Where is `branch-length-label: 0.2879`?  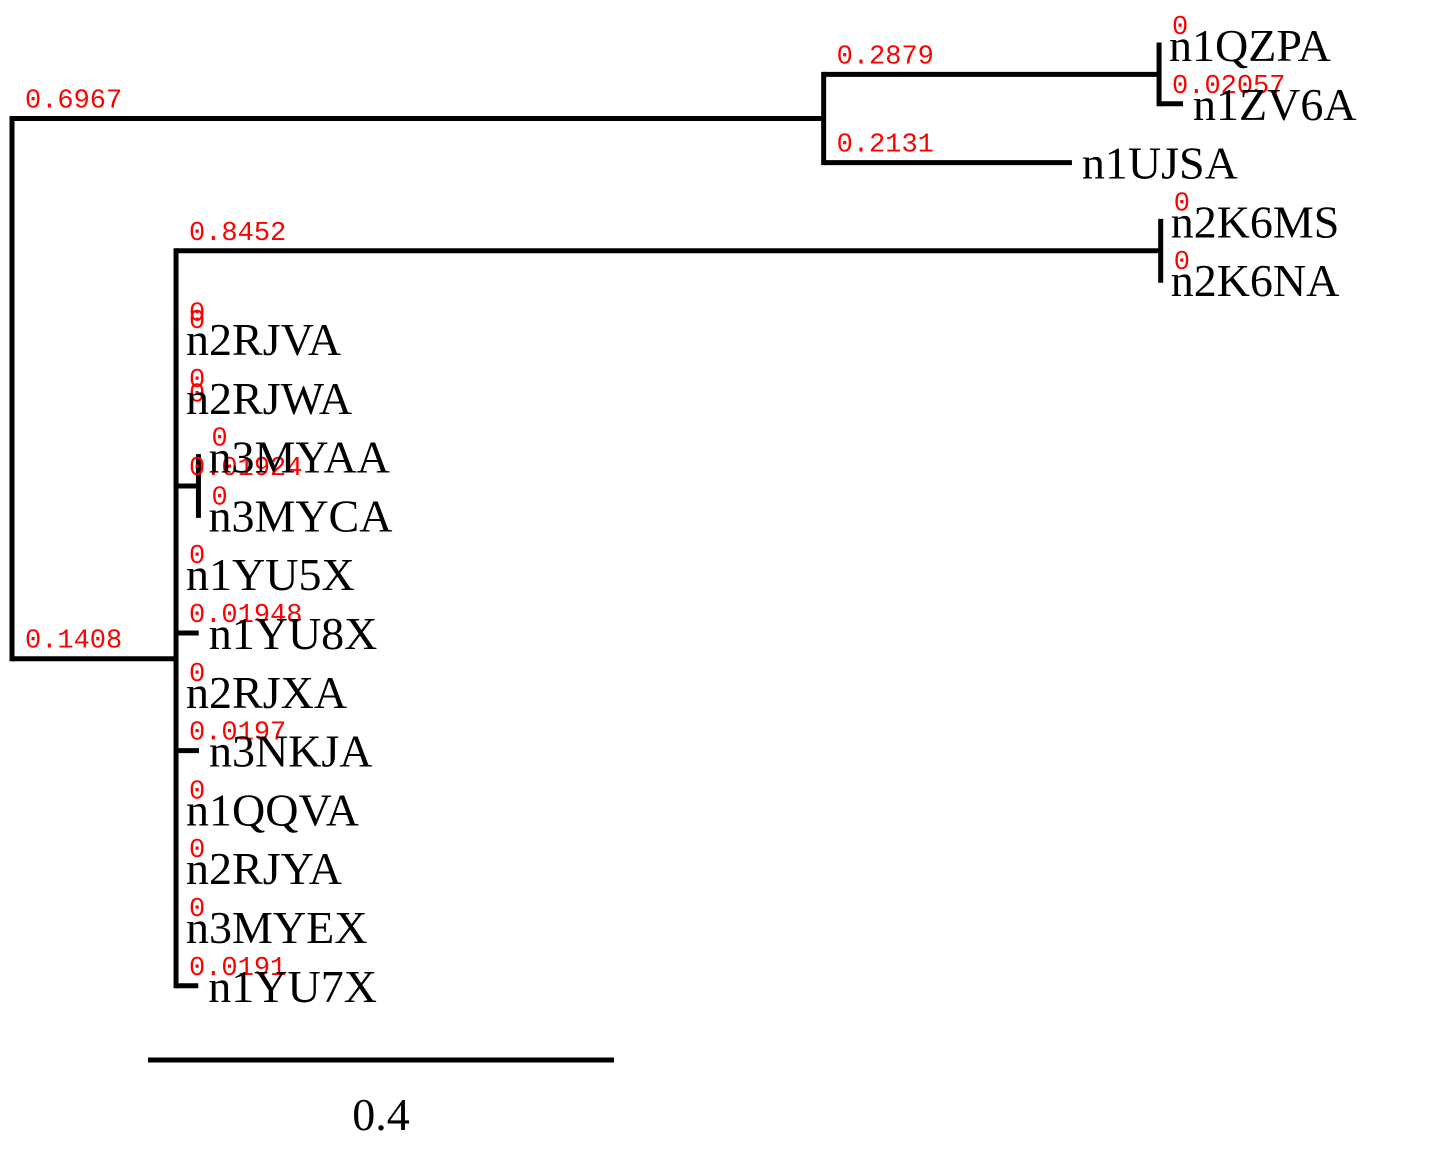
branch-length-label: 0.2879 is located at coordinates (885, 57).